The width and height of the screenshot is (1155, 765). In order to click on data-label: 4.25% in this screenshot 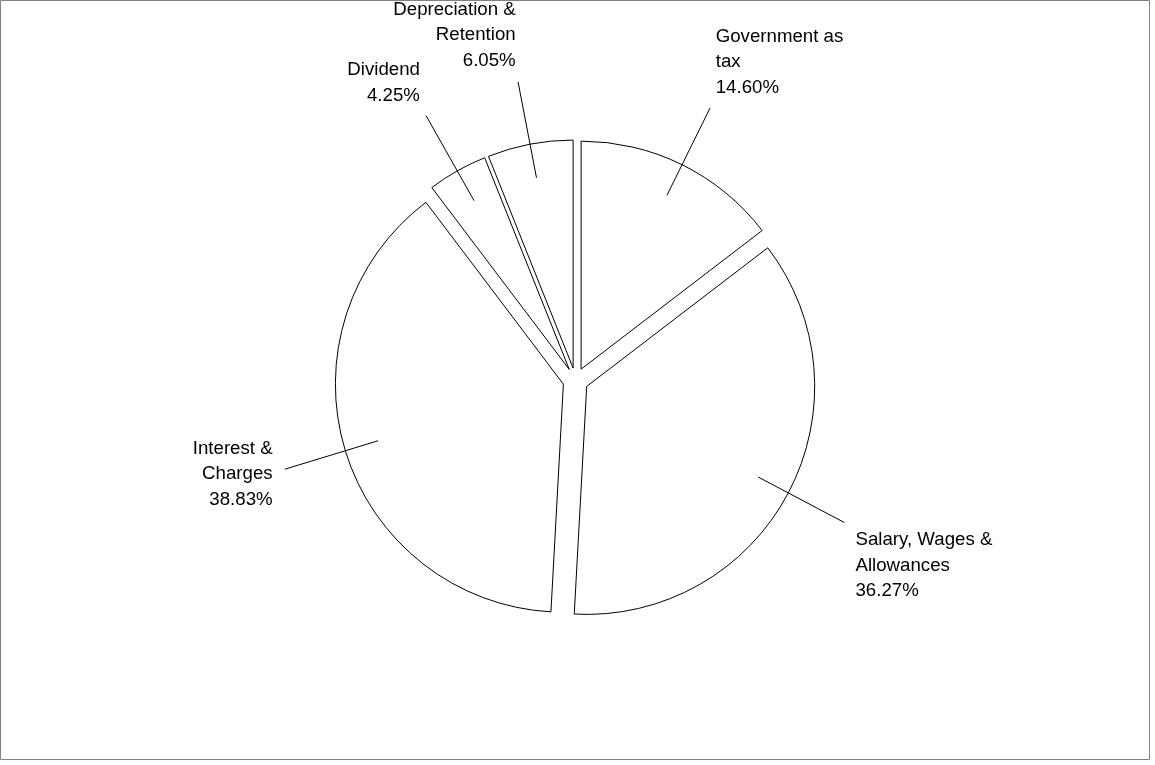, I will do `click(393, 94)`.